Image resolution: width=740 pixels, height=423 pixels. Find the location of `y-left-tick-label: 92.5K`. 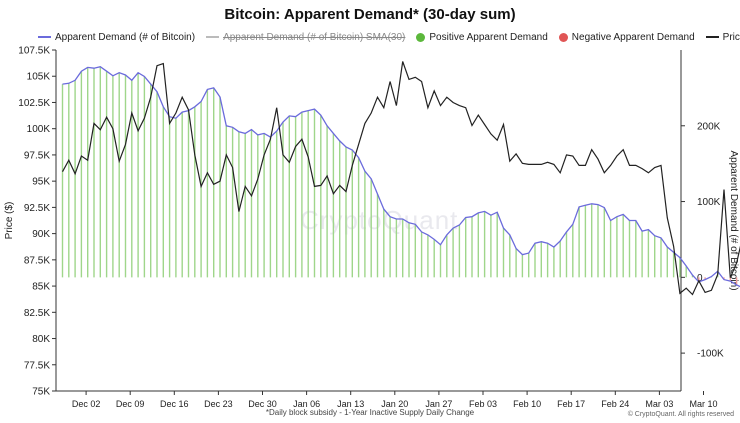

y-left-tick-label: 92.5K is located at coordinates (37, 208).